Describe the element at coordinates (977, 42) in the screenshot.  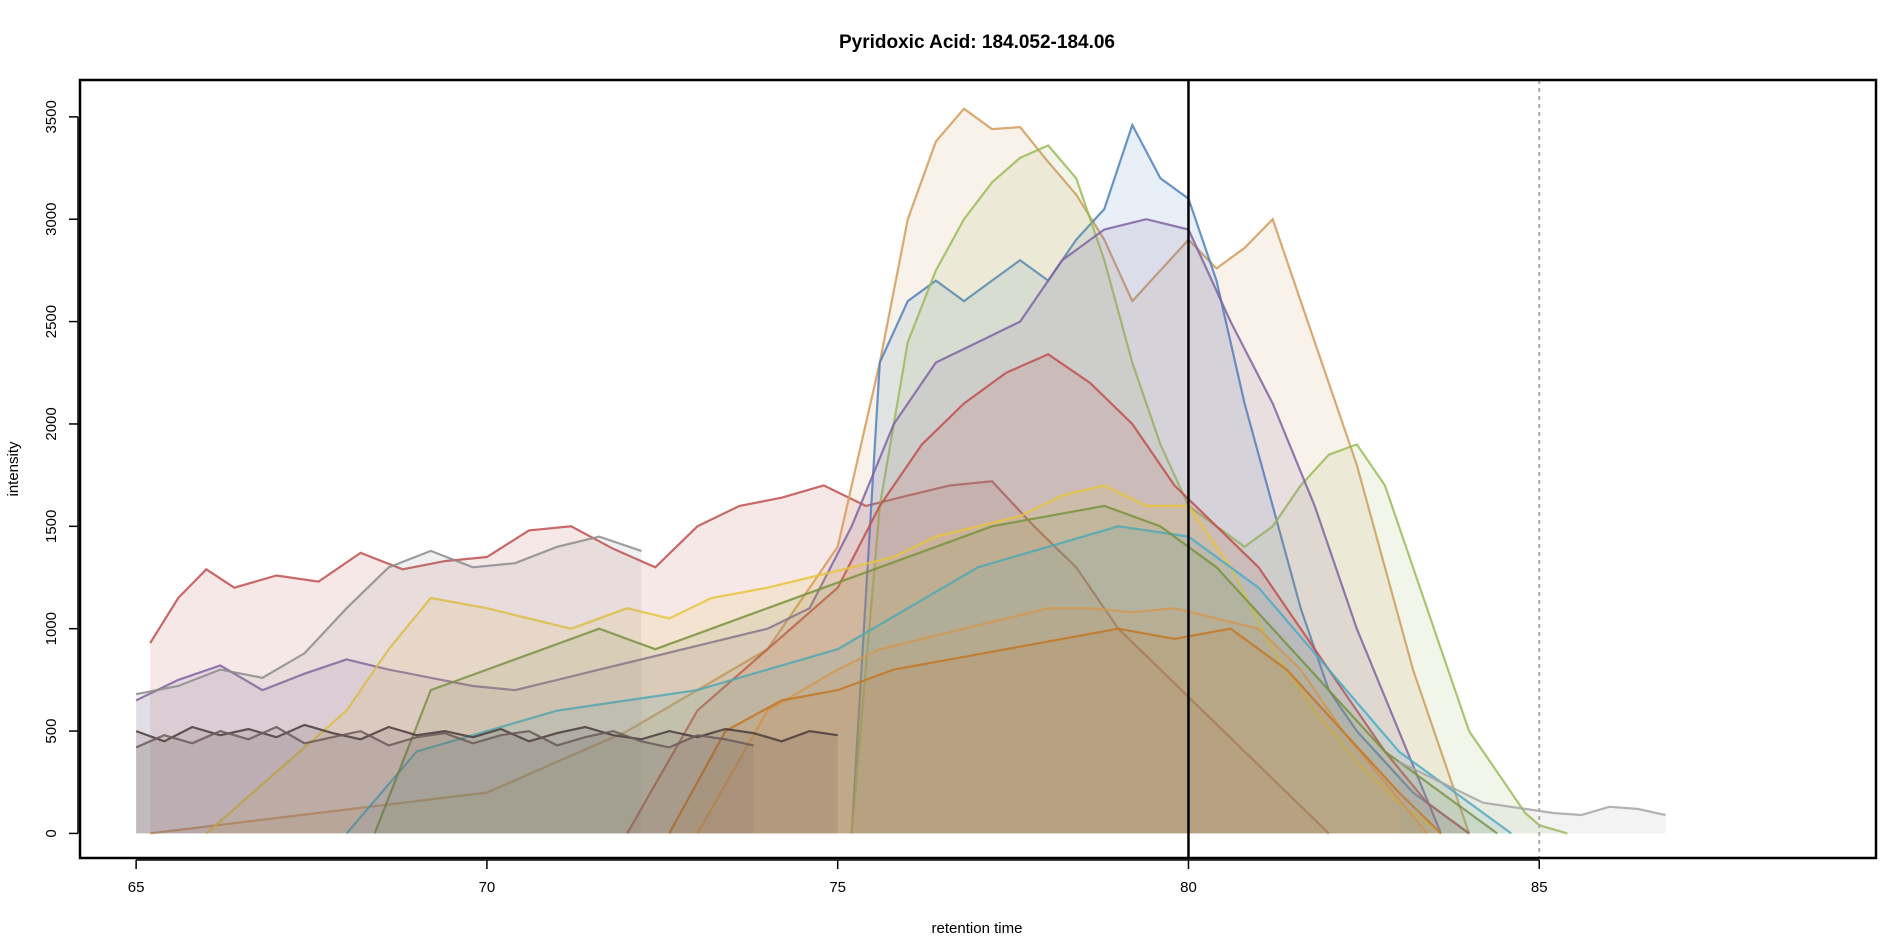
I see `chart-title: Pyridoxic Acid: 184.052-184.06` at that location.